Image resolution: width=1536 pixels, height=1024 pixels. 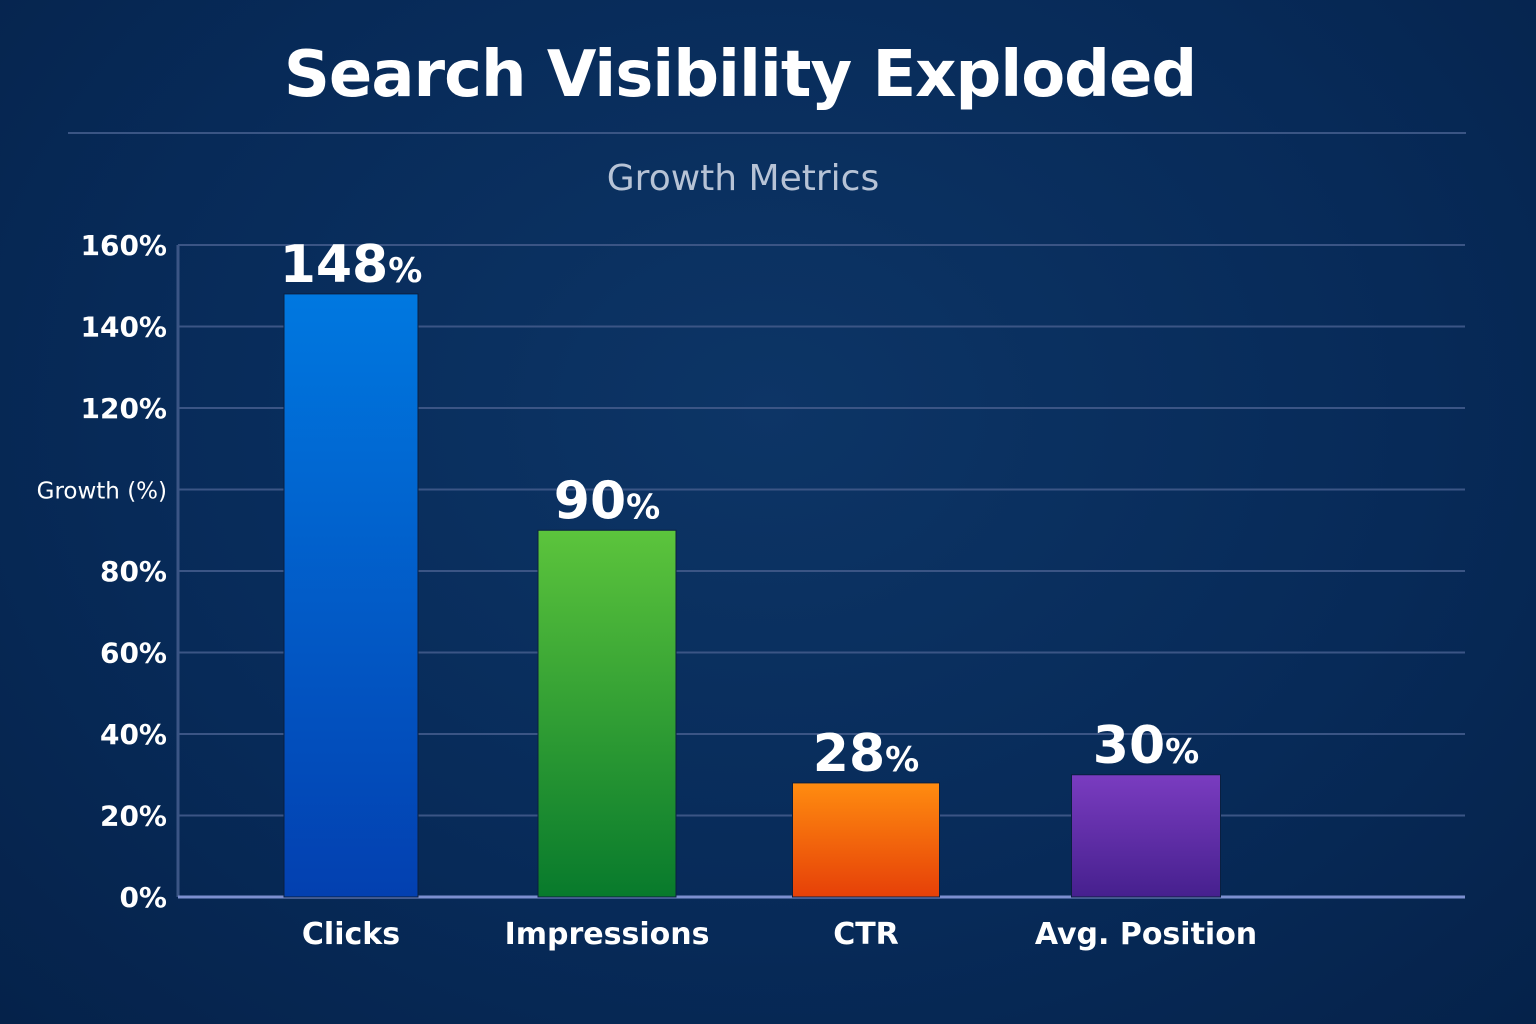 I want to click on bar-avg-position, so click(x=1146, y=836).